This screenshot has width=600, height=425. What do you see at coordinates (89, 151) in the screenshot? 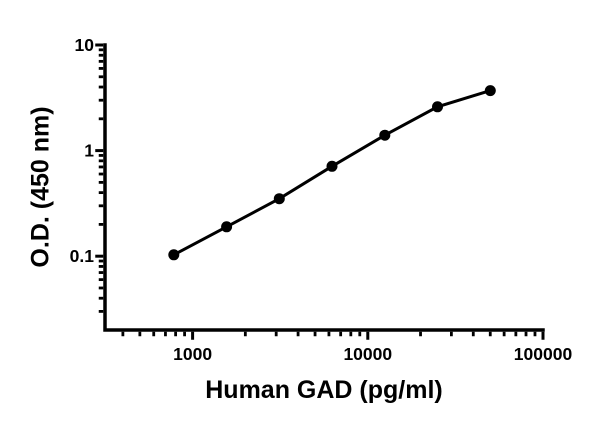
I see `y-tick-label: 1` at bounding box center [89, 151].